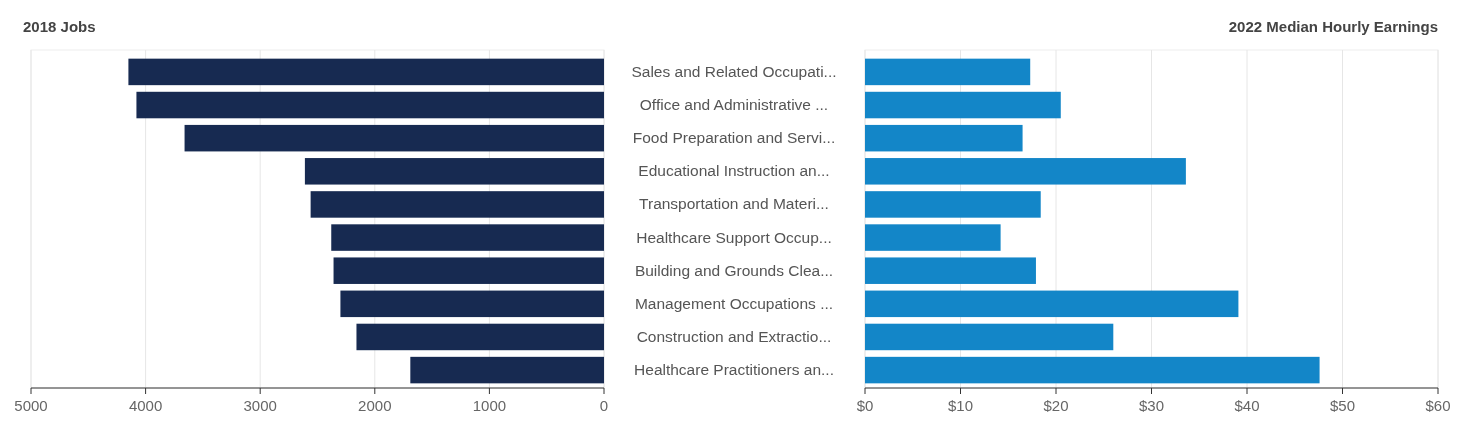  Describe the element at coordinates (1247, 405) in the screenshot. I see `x-tick-label: $40` at that location.